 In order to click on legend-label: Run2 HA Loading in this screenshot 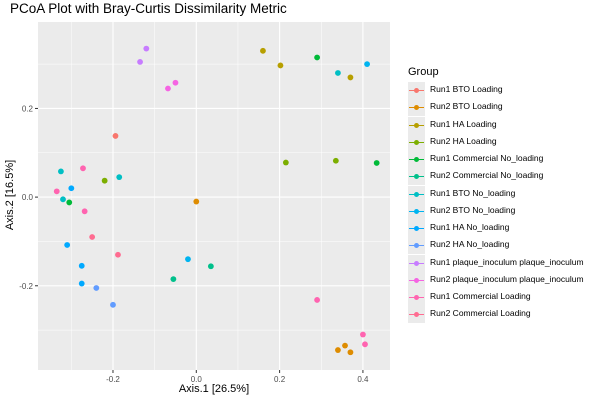, I will do `click(463, 140)`.